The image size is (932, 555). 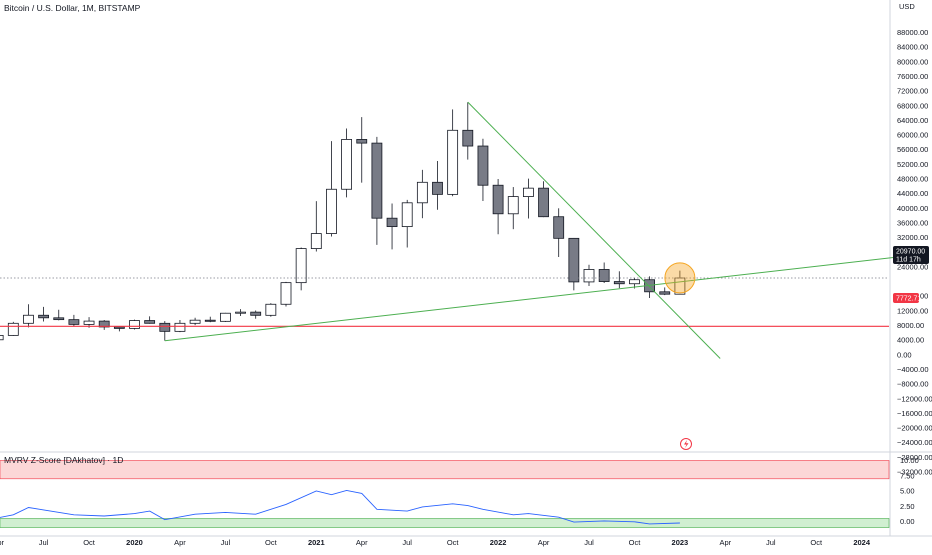 I want to click on descending-trendline, so click(x=594, y=230).